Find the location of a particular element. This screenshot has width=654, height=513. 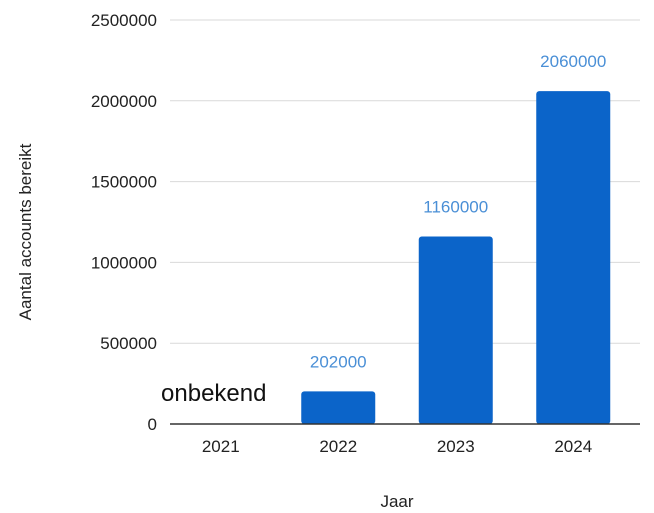

annotations: onbekend is located at coordinates (213, 393).